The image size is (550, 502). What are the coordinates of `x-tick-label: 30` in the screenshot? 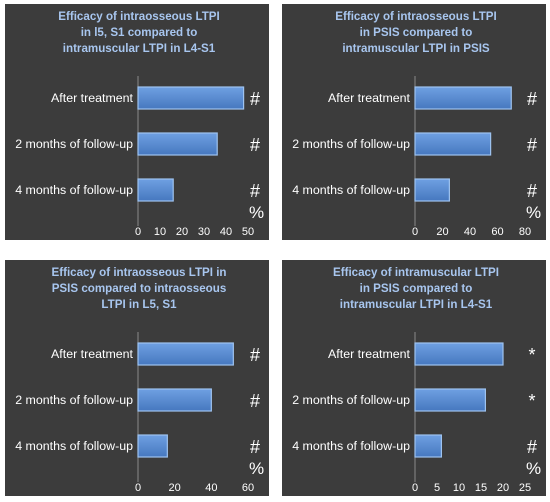 It's located at (204, 232).